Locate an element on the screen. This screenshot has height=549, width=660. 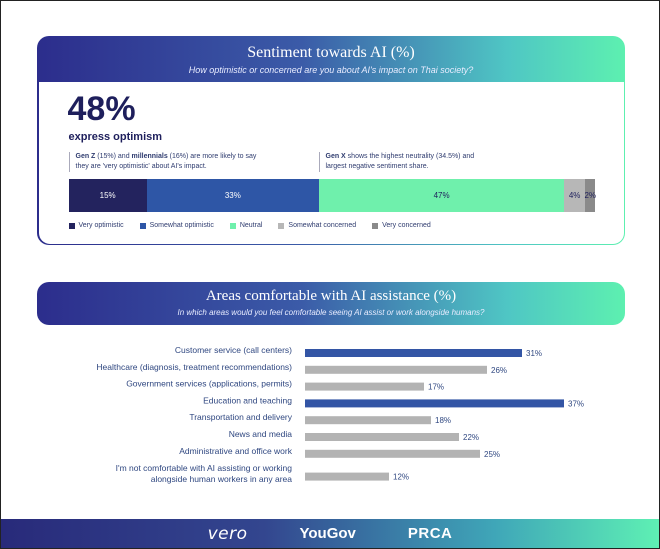
category-label: Transportation and delivery is located at coordinates (240, 417).